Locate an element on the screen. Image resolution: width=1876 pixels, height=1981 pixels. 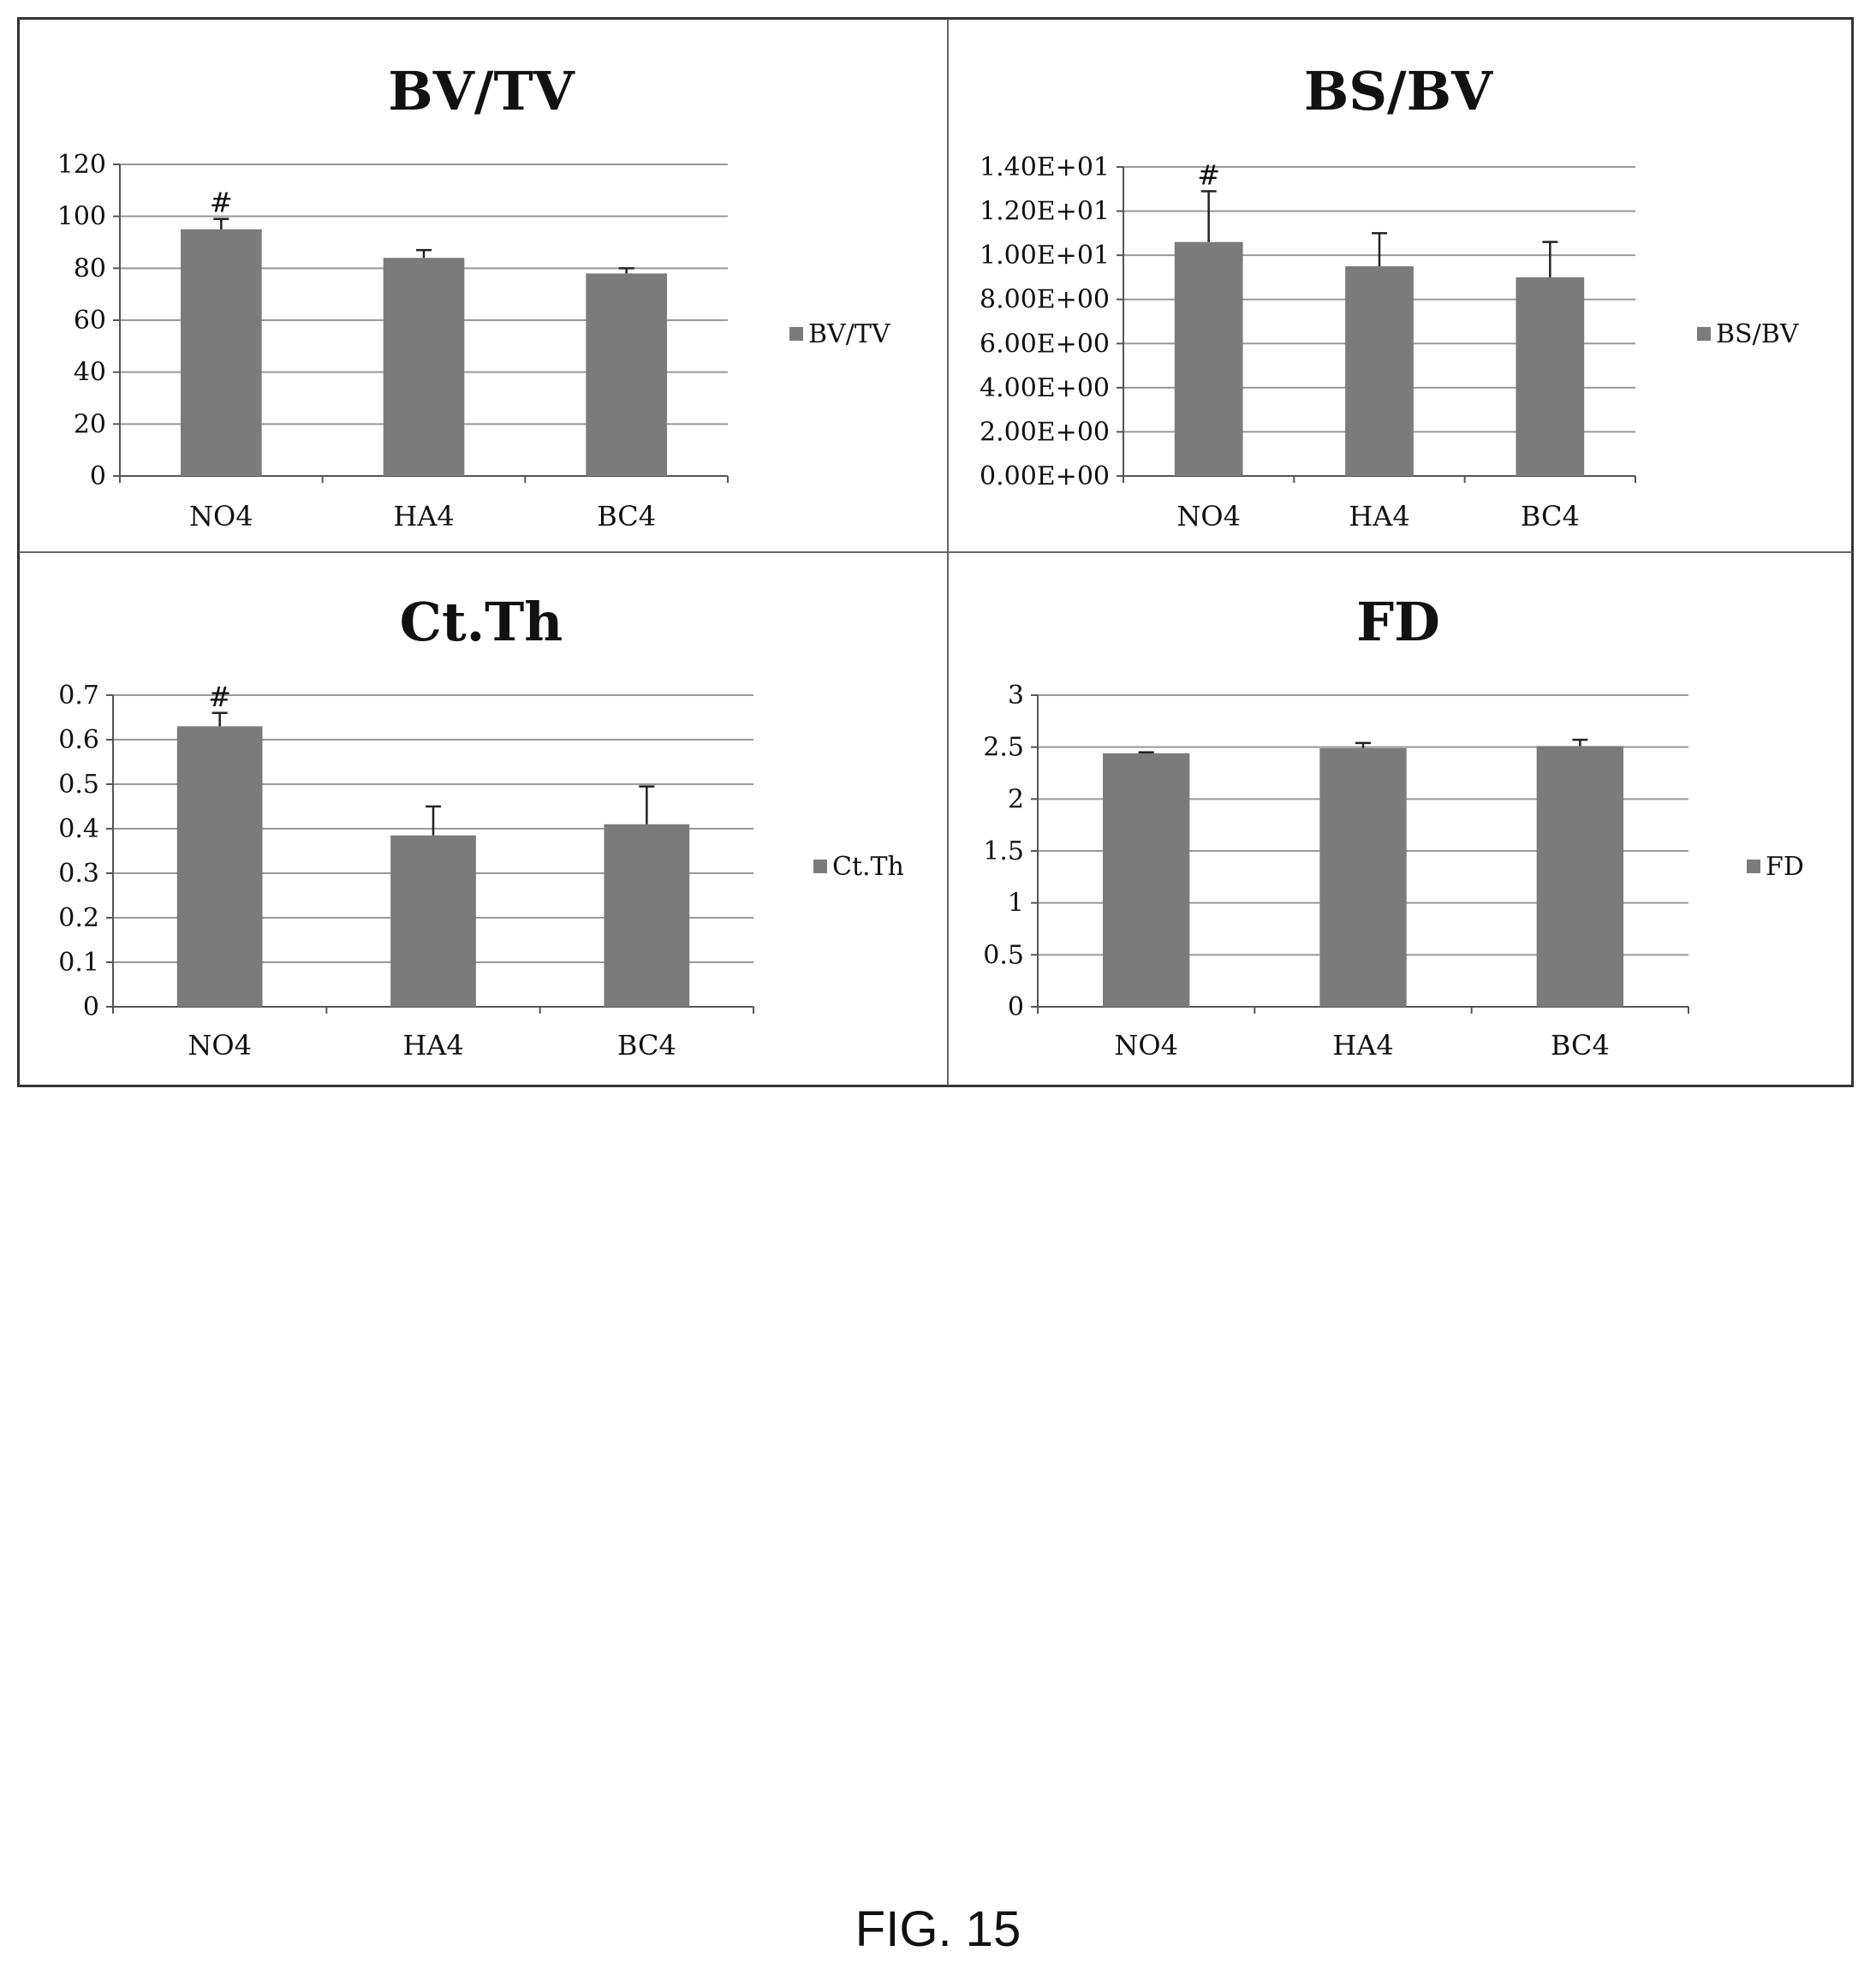
legend-label: BS/BV is located at coordinates (1758, 334).